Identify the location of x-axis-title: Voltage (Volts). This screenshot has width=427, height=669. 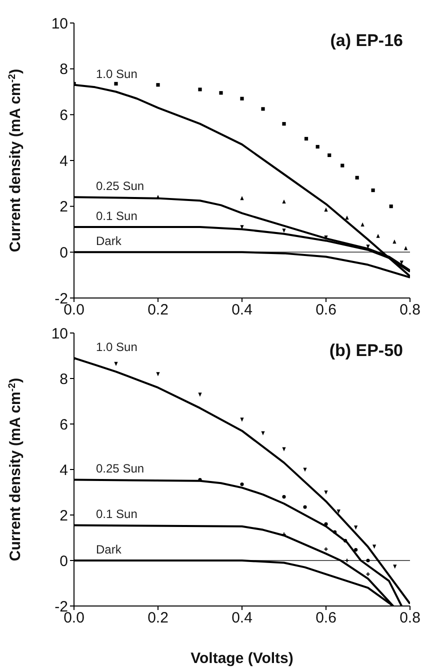
(242, 658).